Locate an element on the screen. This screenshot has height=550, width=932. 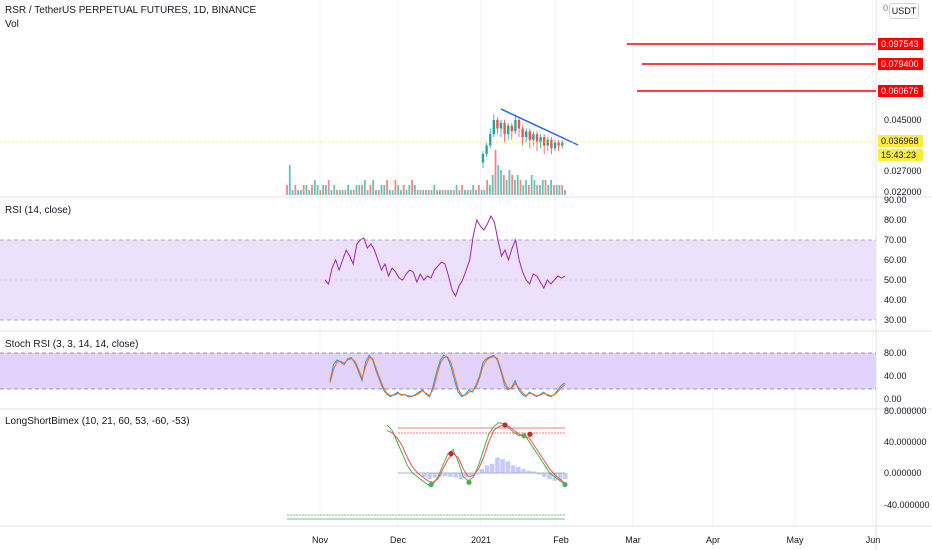
lsb-tick: 0.000000 is located at coordinates (903, 473).